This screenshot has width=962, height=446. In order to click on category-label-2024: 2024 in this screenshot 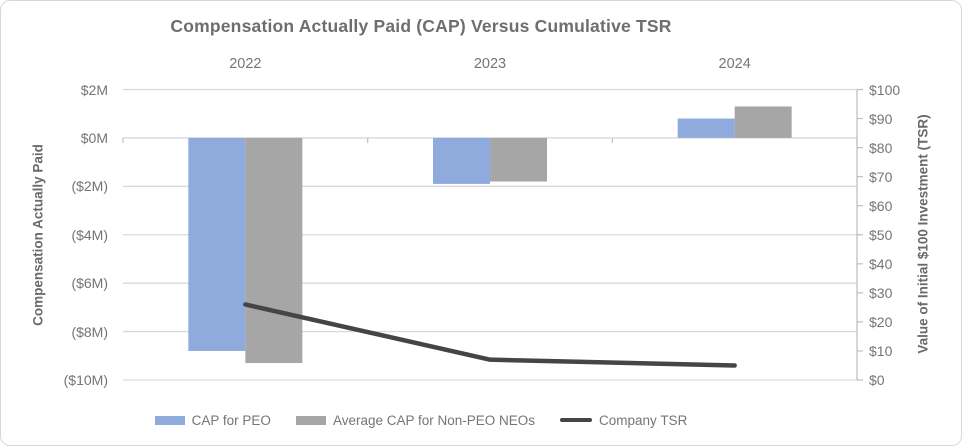, I will do `click(734, 64)`.